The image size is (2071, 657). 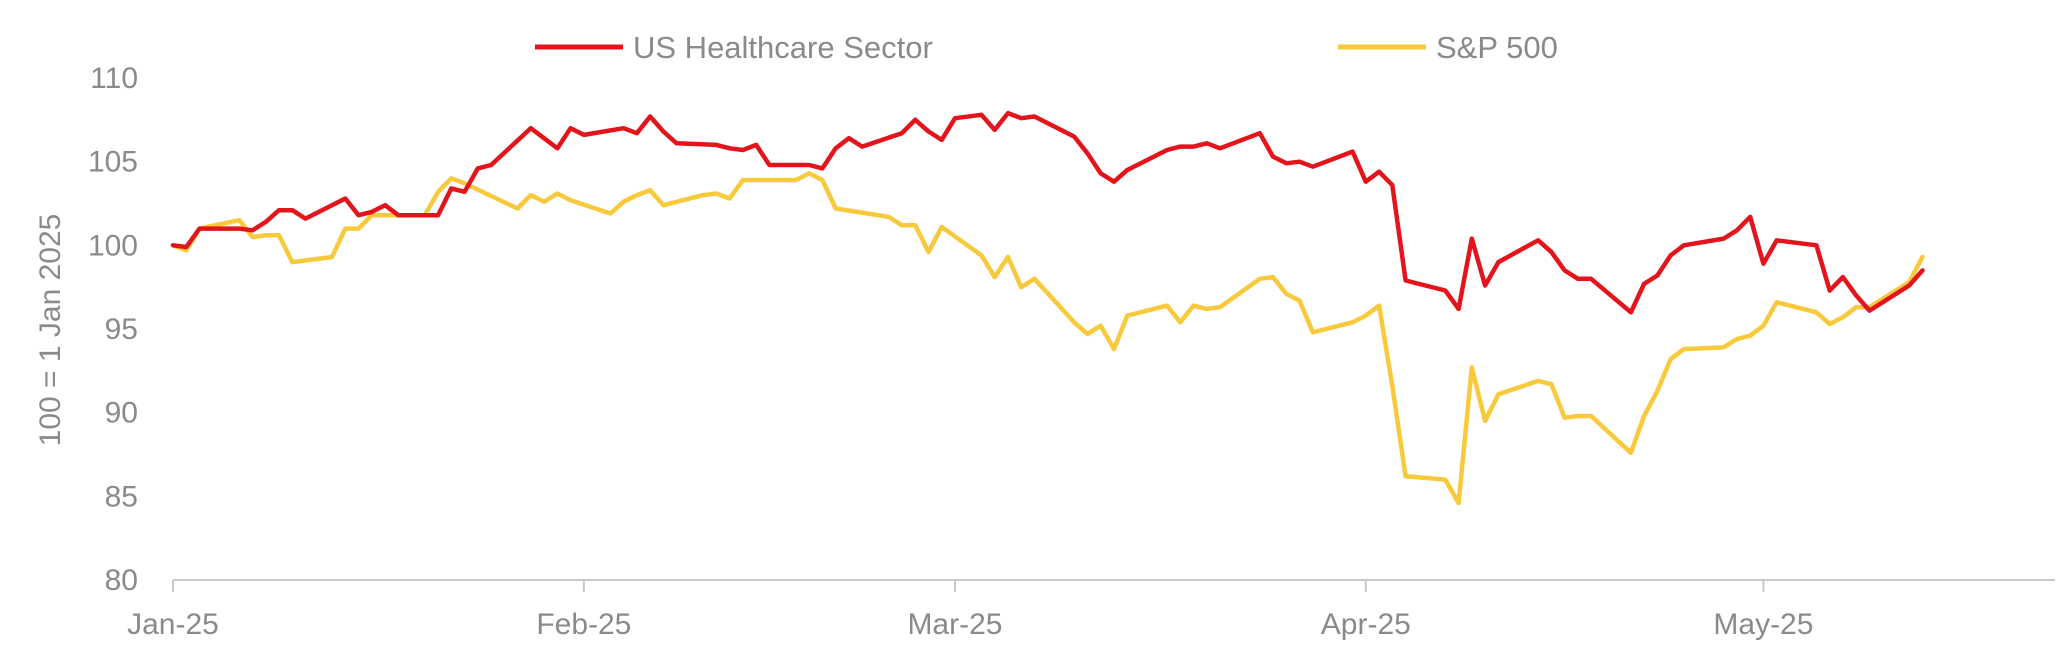 What do you see at coordinates (121, 329) in the screenshot?
I see `y-tick-label-95: 95` at bounding box center [121, 329].